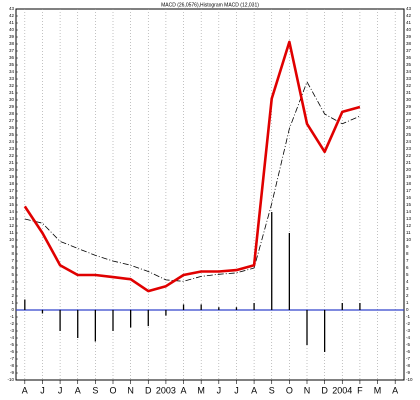  Describe the element at coordinates (407, 267) in the screenshot. I see `y-tick-label-right: 6` at that location.